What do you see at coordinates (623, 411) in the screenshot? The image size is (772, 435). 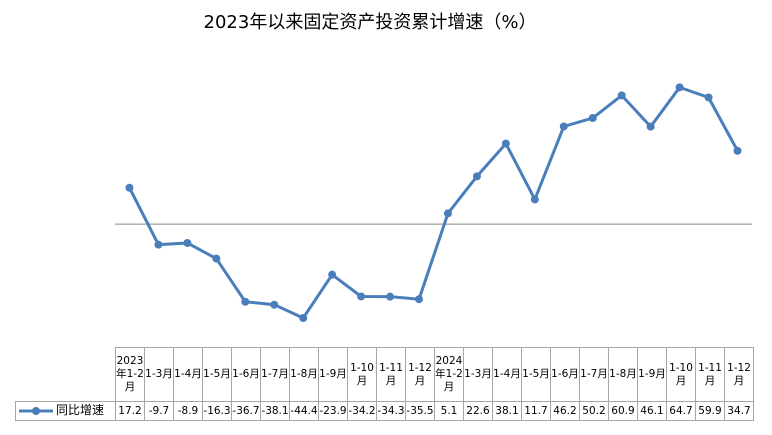 I see `value-label: 60.9` at bounding box center [623, 411].